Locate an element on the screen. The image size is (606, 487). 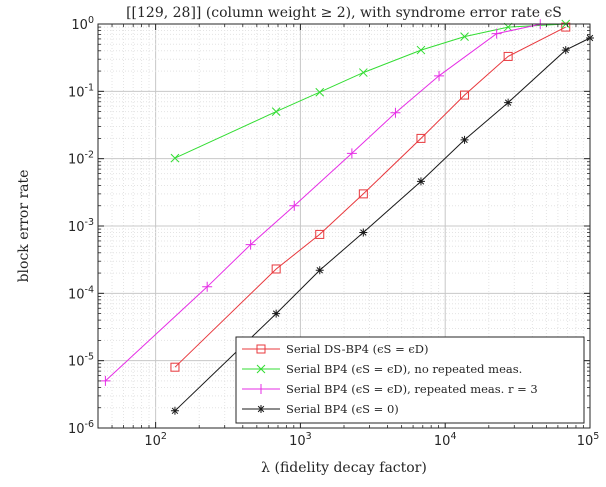
y-axis-label: block error rate is located at coordinates (24, 226).